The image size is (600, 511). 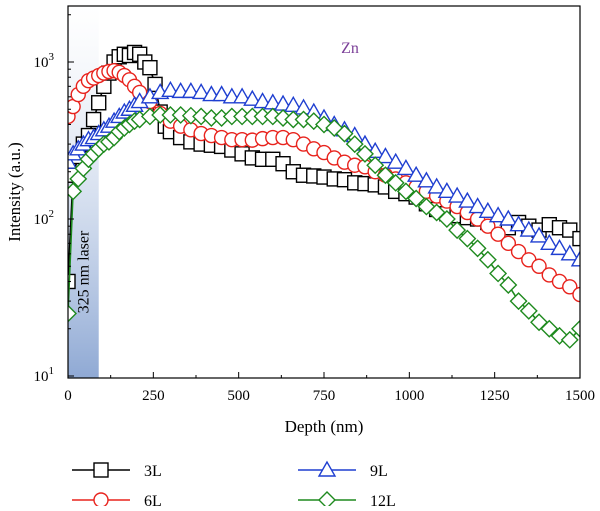 What do you see at coordinates (44, 375) in the screenshot?
I see `y-tick-label: 10¹` at bounding box center [44, 375].